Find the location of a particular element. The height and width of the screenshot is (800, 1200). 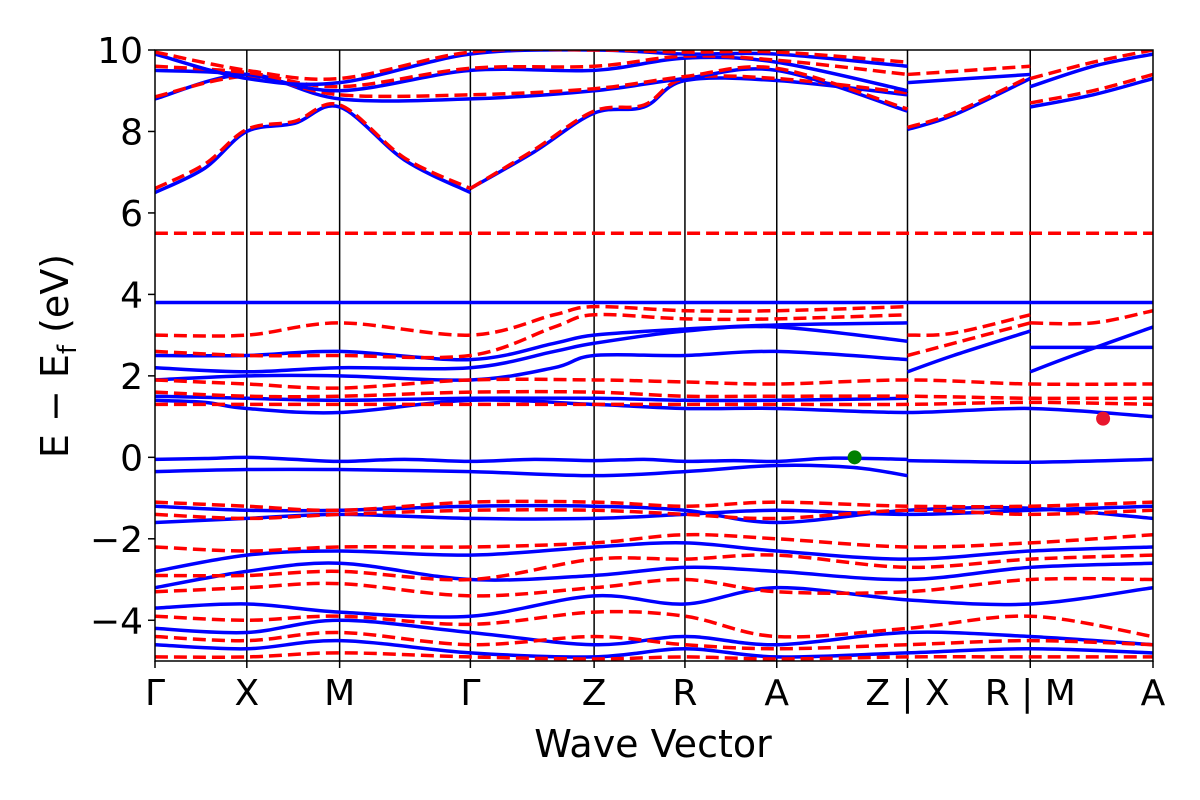

y-axis-label-main: E − E is located at coordinates (55, 406).